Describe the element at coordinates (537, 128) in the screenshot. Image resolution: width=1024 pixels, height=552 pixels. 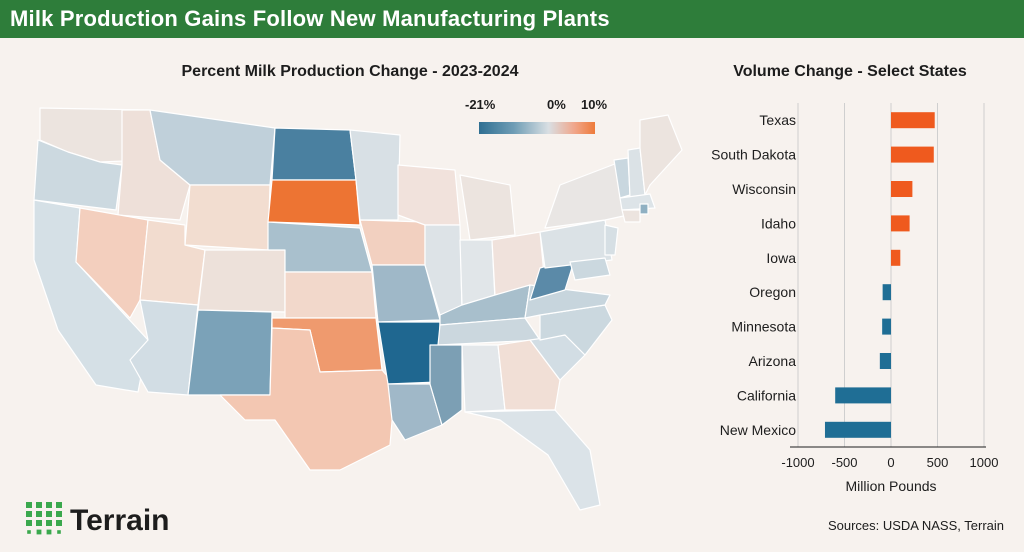
I see `legend-color-scale` at that location.